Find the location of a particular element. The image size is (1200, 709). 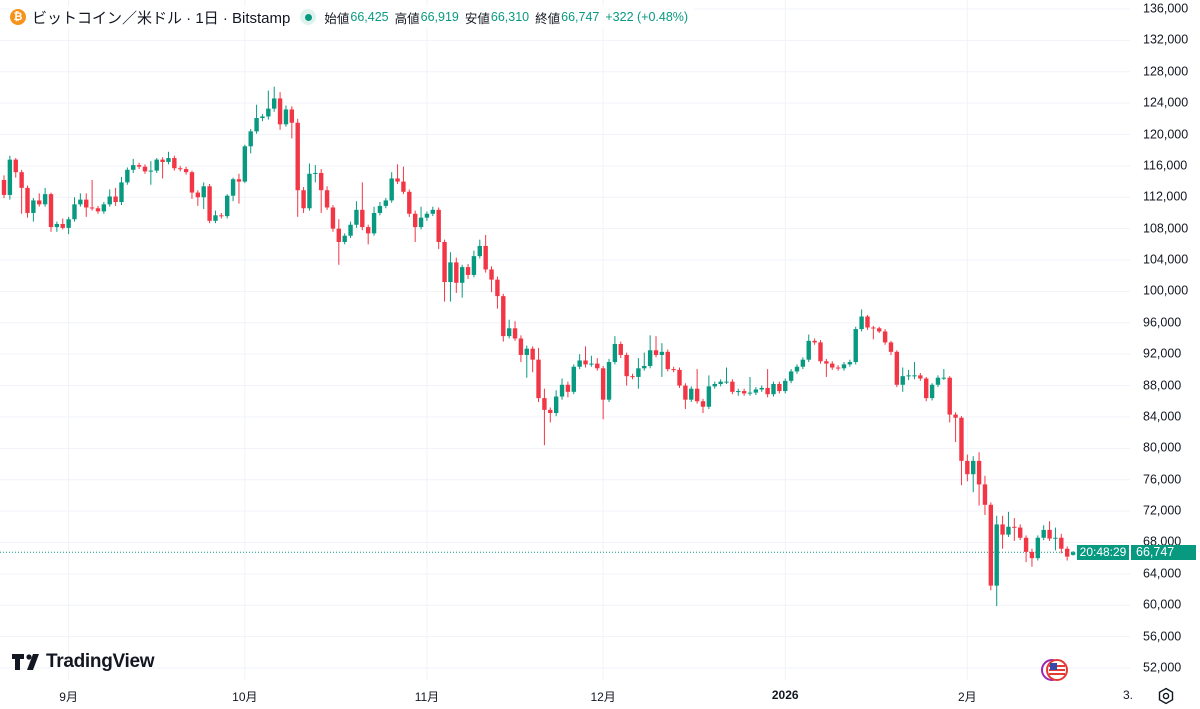

tradingview-logo-text: TradingView is located at coordinates (100, 661).